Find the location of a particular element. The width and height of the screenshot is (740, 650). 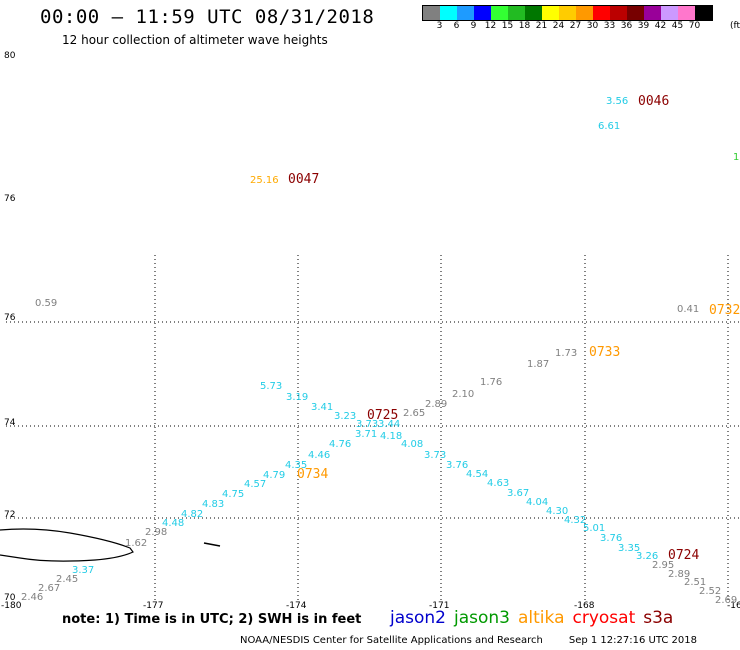

satellite-cryosat: cryosat is located at coordinates (604, 618).